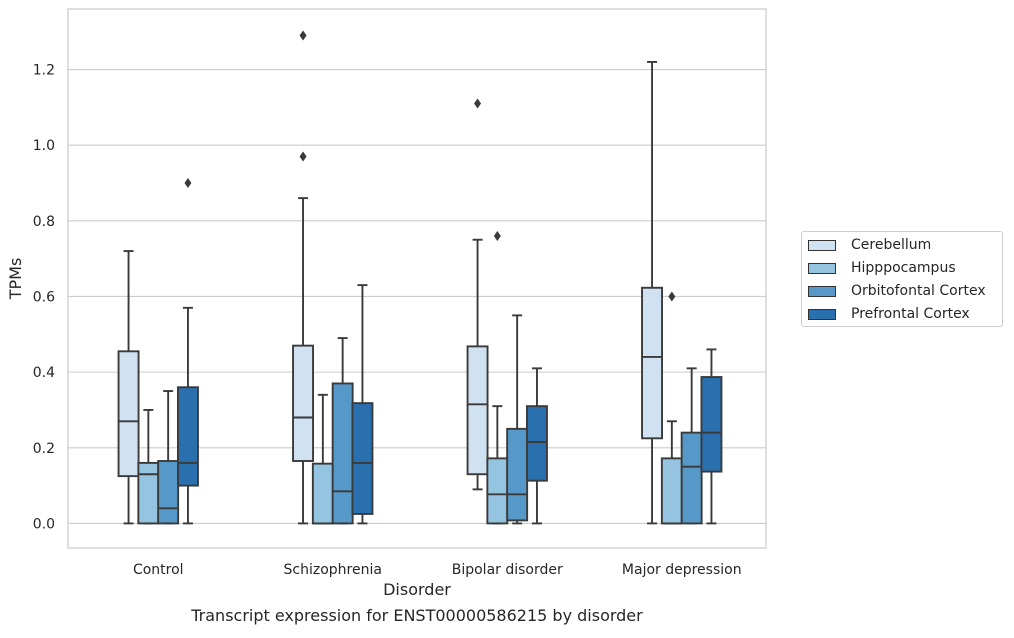 The width and height of the screenshot is (1014, 638). Describe the element at coordinates (910, 314) in the screenshot. I see `legend-label: Prefrontal Cortex` at that location.